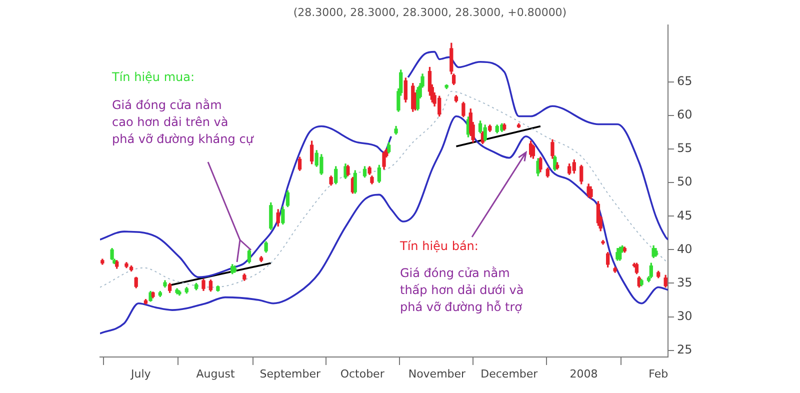 The image size is (800, 393). I want to click on annotation: Tín hiệu mua:, so click(153, 77).